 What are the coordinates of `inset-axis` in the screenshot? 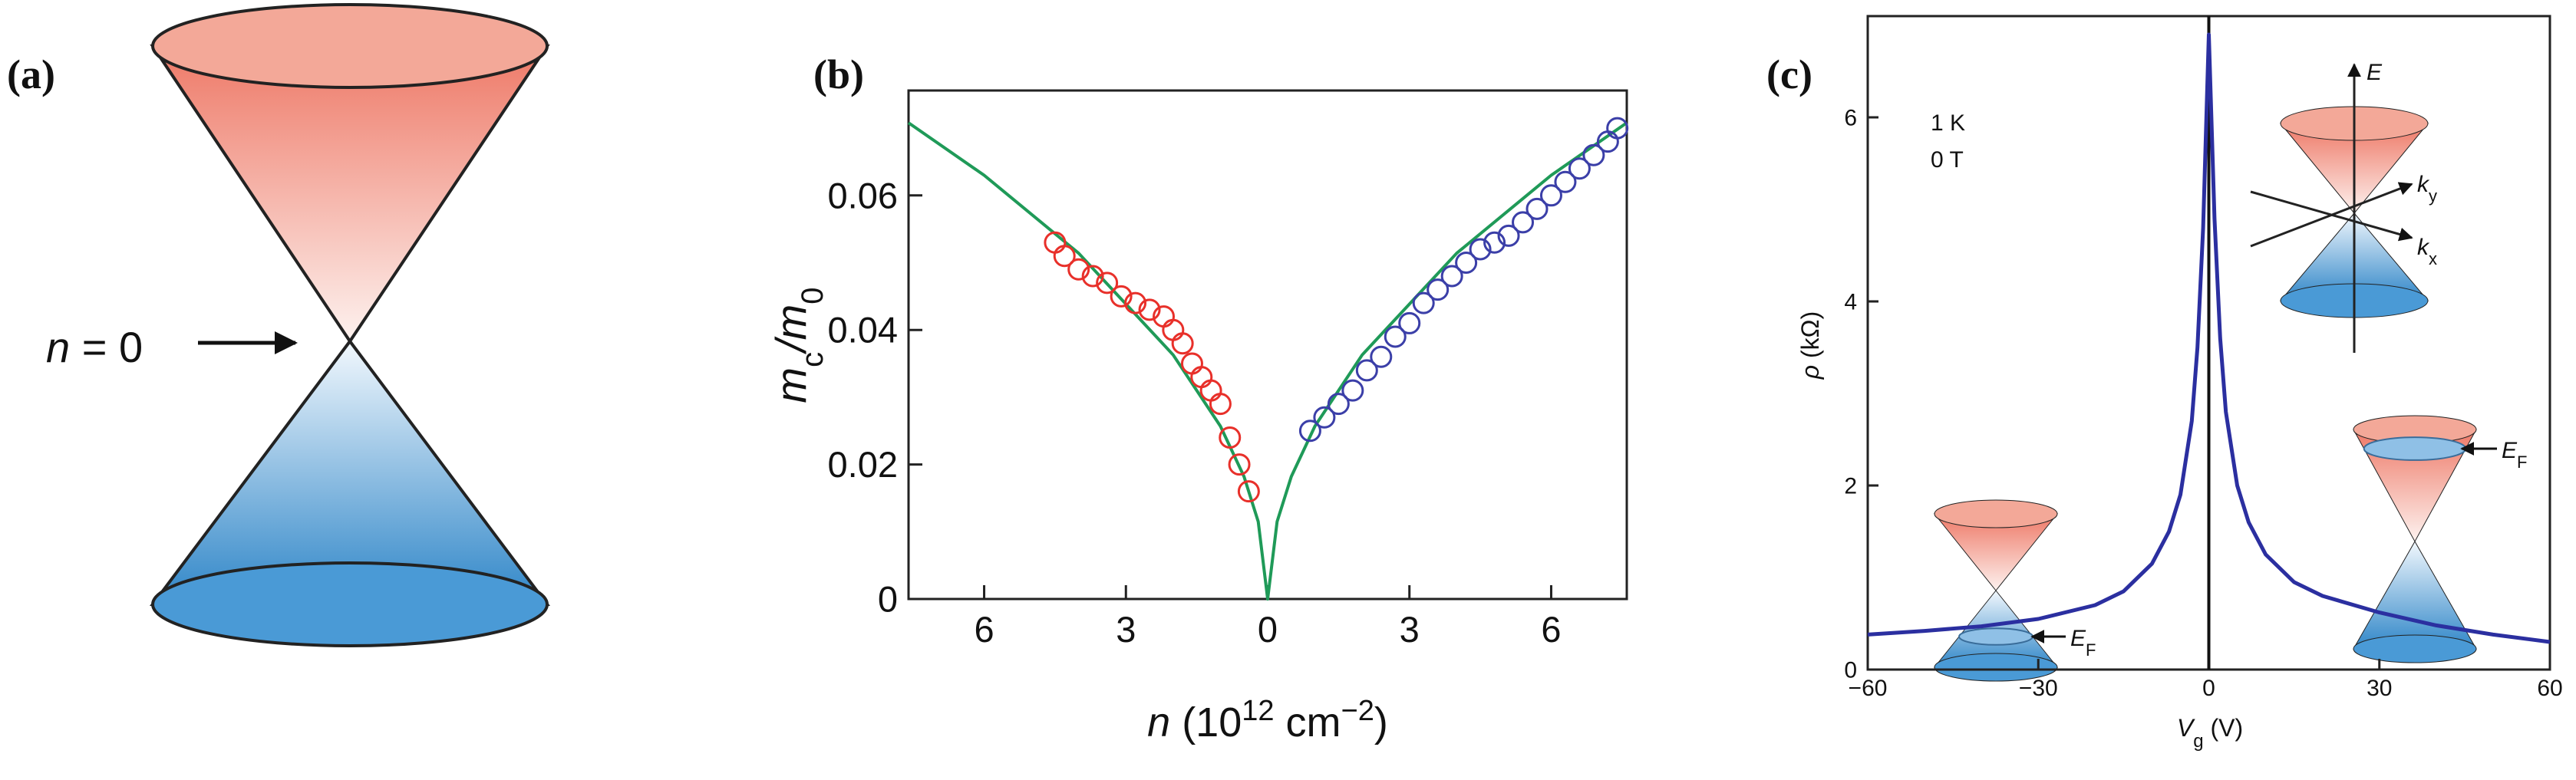 It's located at (2331, 216).